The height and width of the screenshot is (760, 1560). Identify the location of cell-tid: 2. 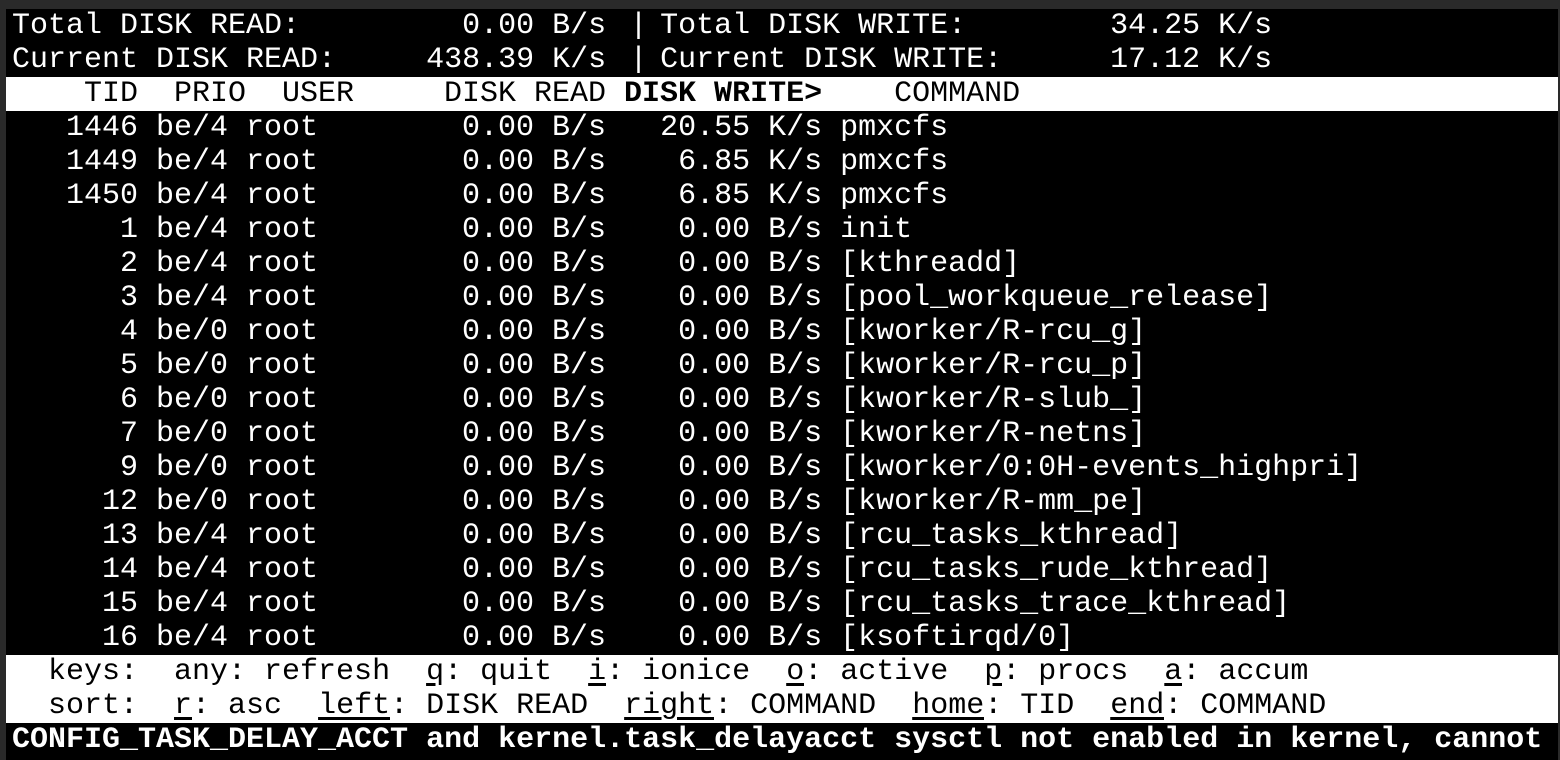
(129, 264).